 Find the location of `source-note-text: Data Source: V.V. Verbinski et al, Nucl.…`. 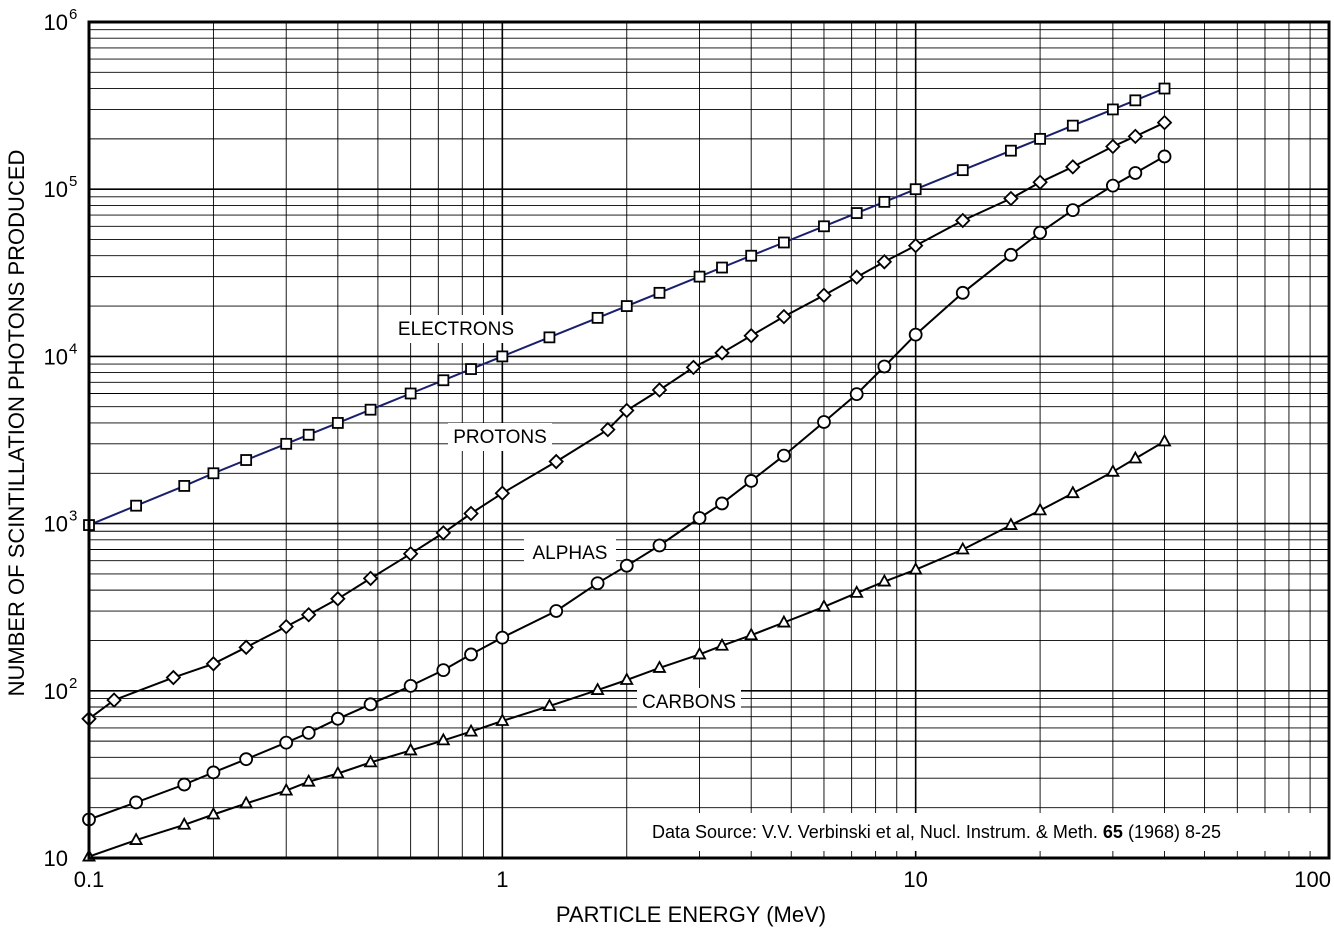

source-note-text: Data Source: V.V. Verbinski et al, Nucl.… is located at coordinates (936, 832).